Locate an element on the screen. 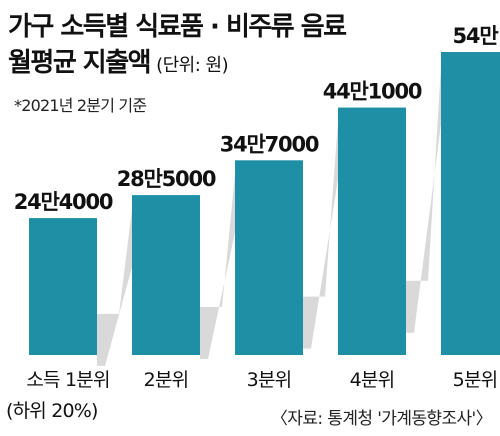 Image resolution: width=500 pixels, height=436 pixels. source-note: 〈자료: 통계청 '가계동향조사'〉 is located at coordinates (381, 419).